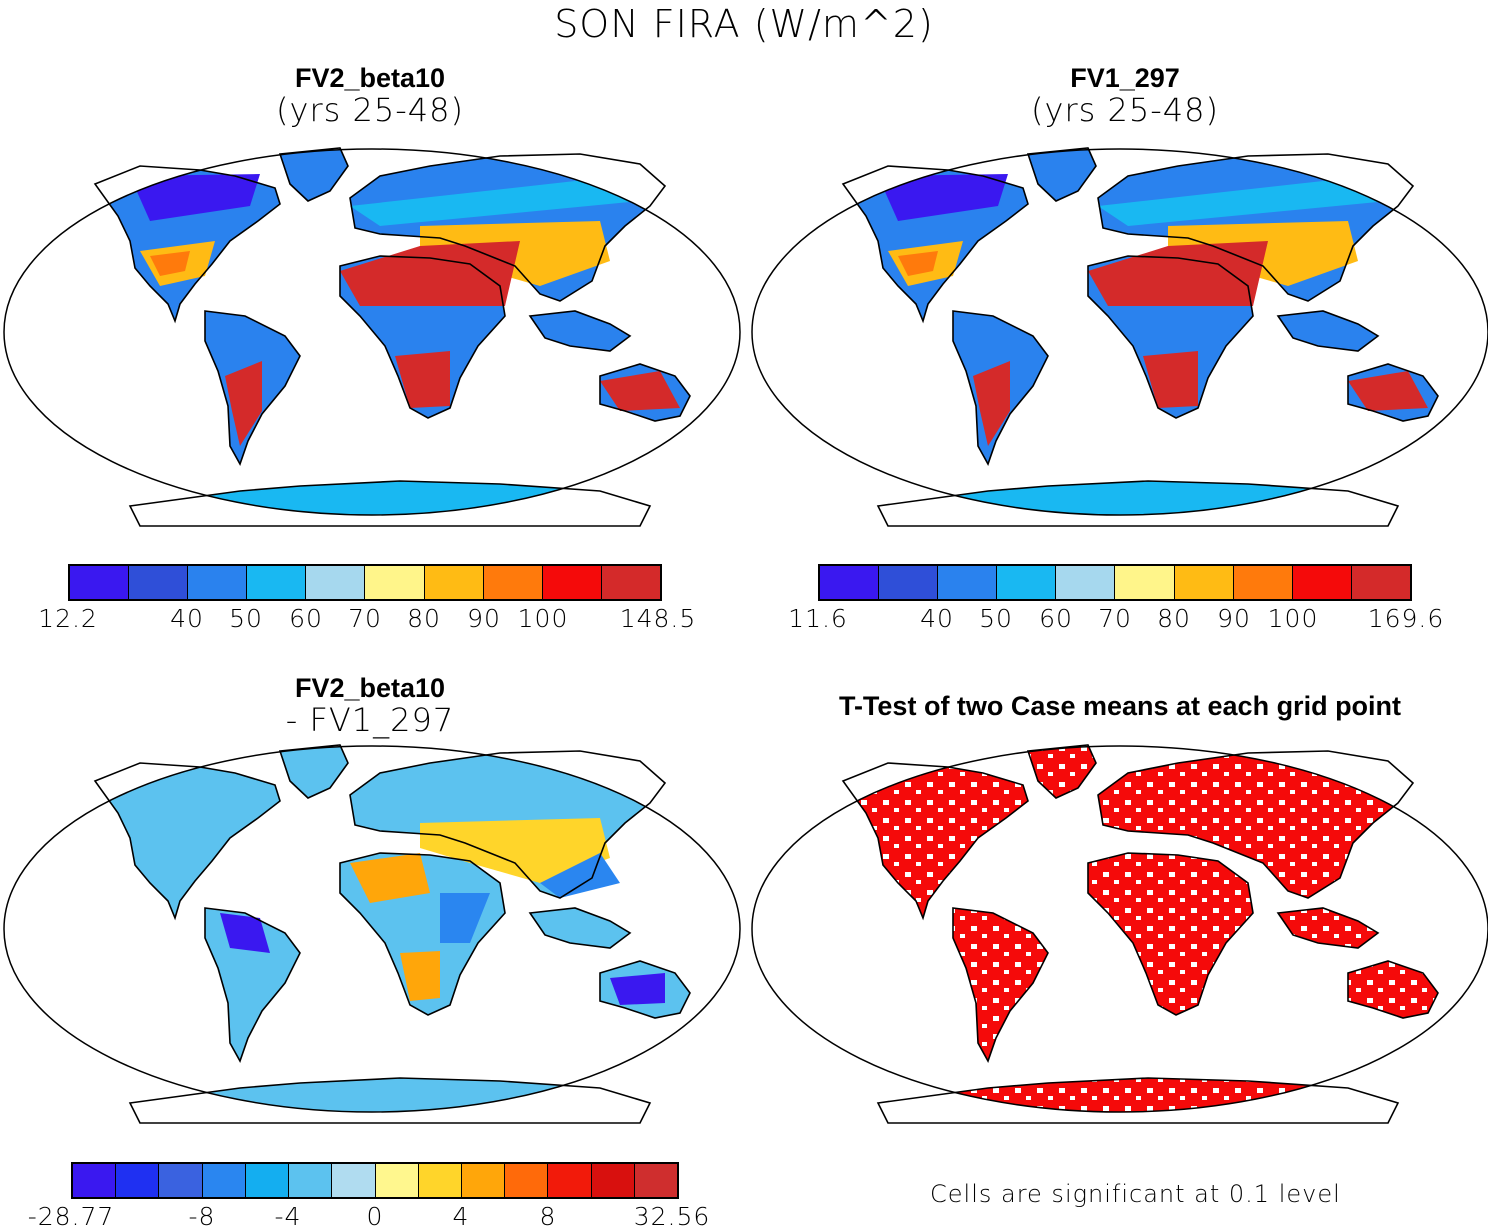 The width and height of the screenshot is (1488, 1231). What do you see at coordinates (370, 78) in the screenshot?
I see `panel-title-fv2-case: FV2_beta10` at bounding box center [370, 78].